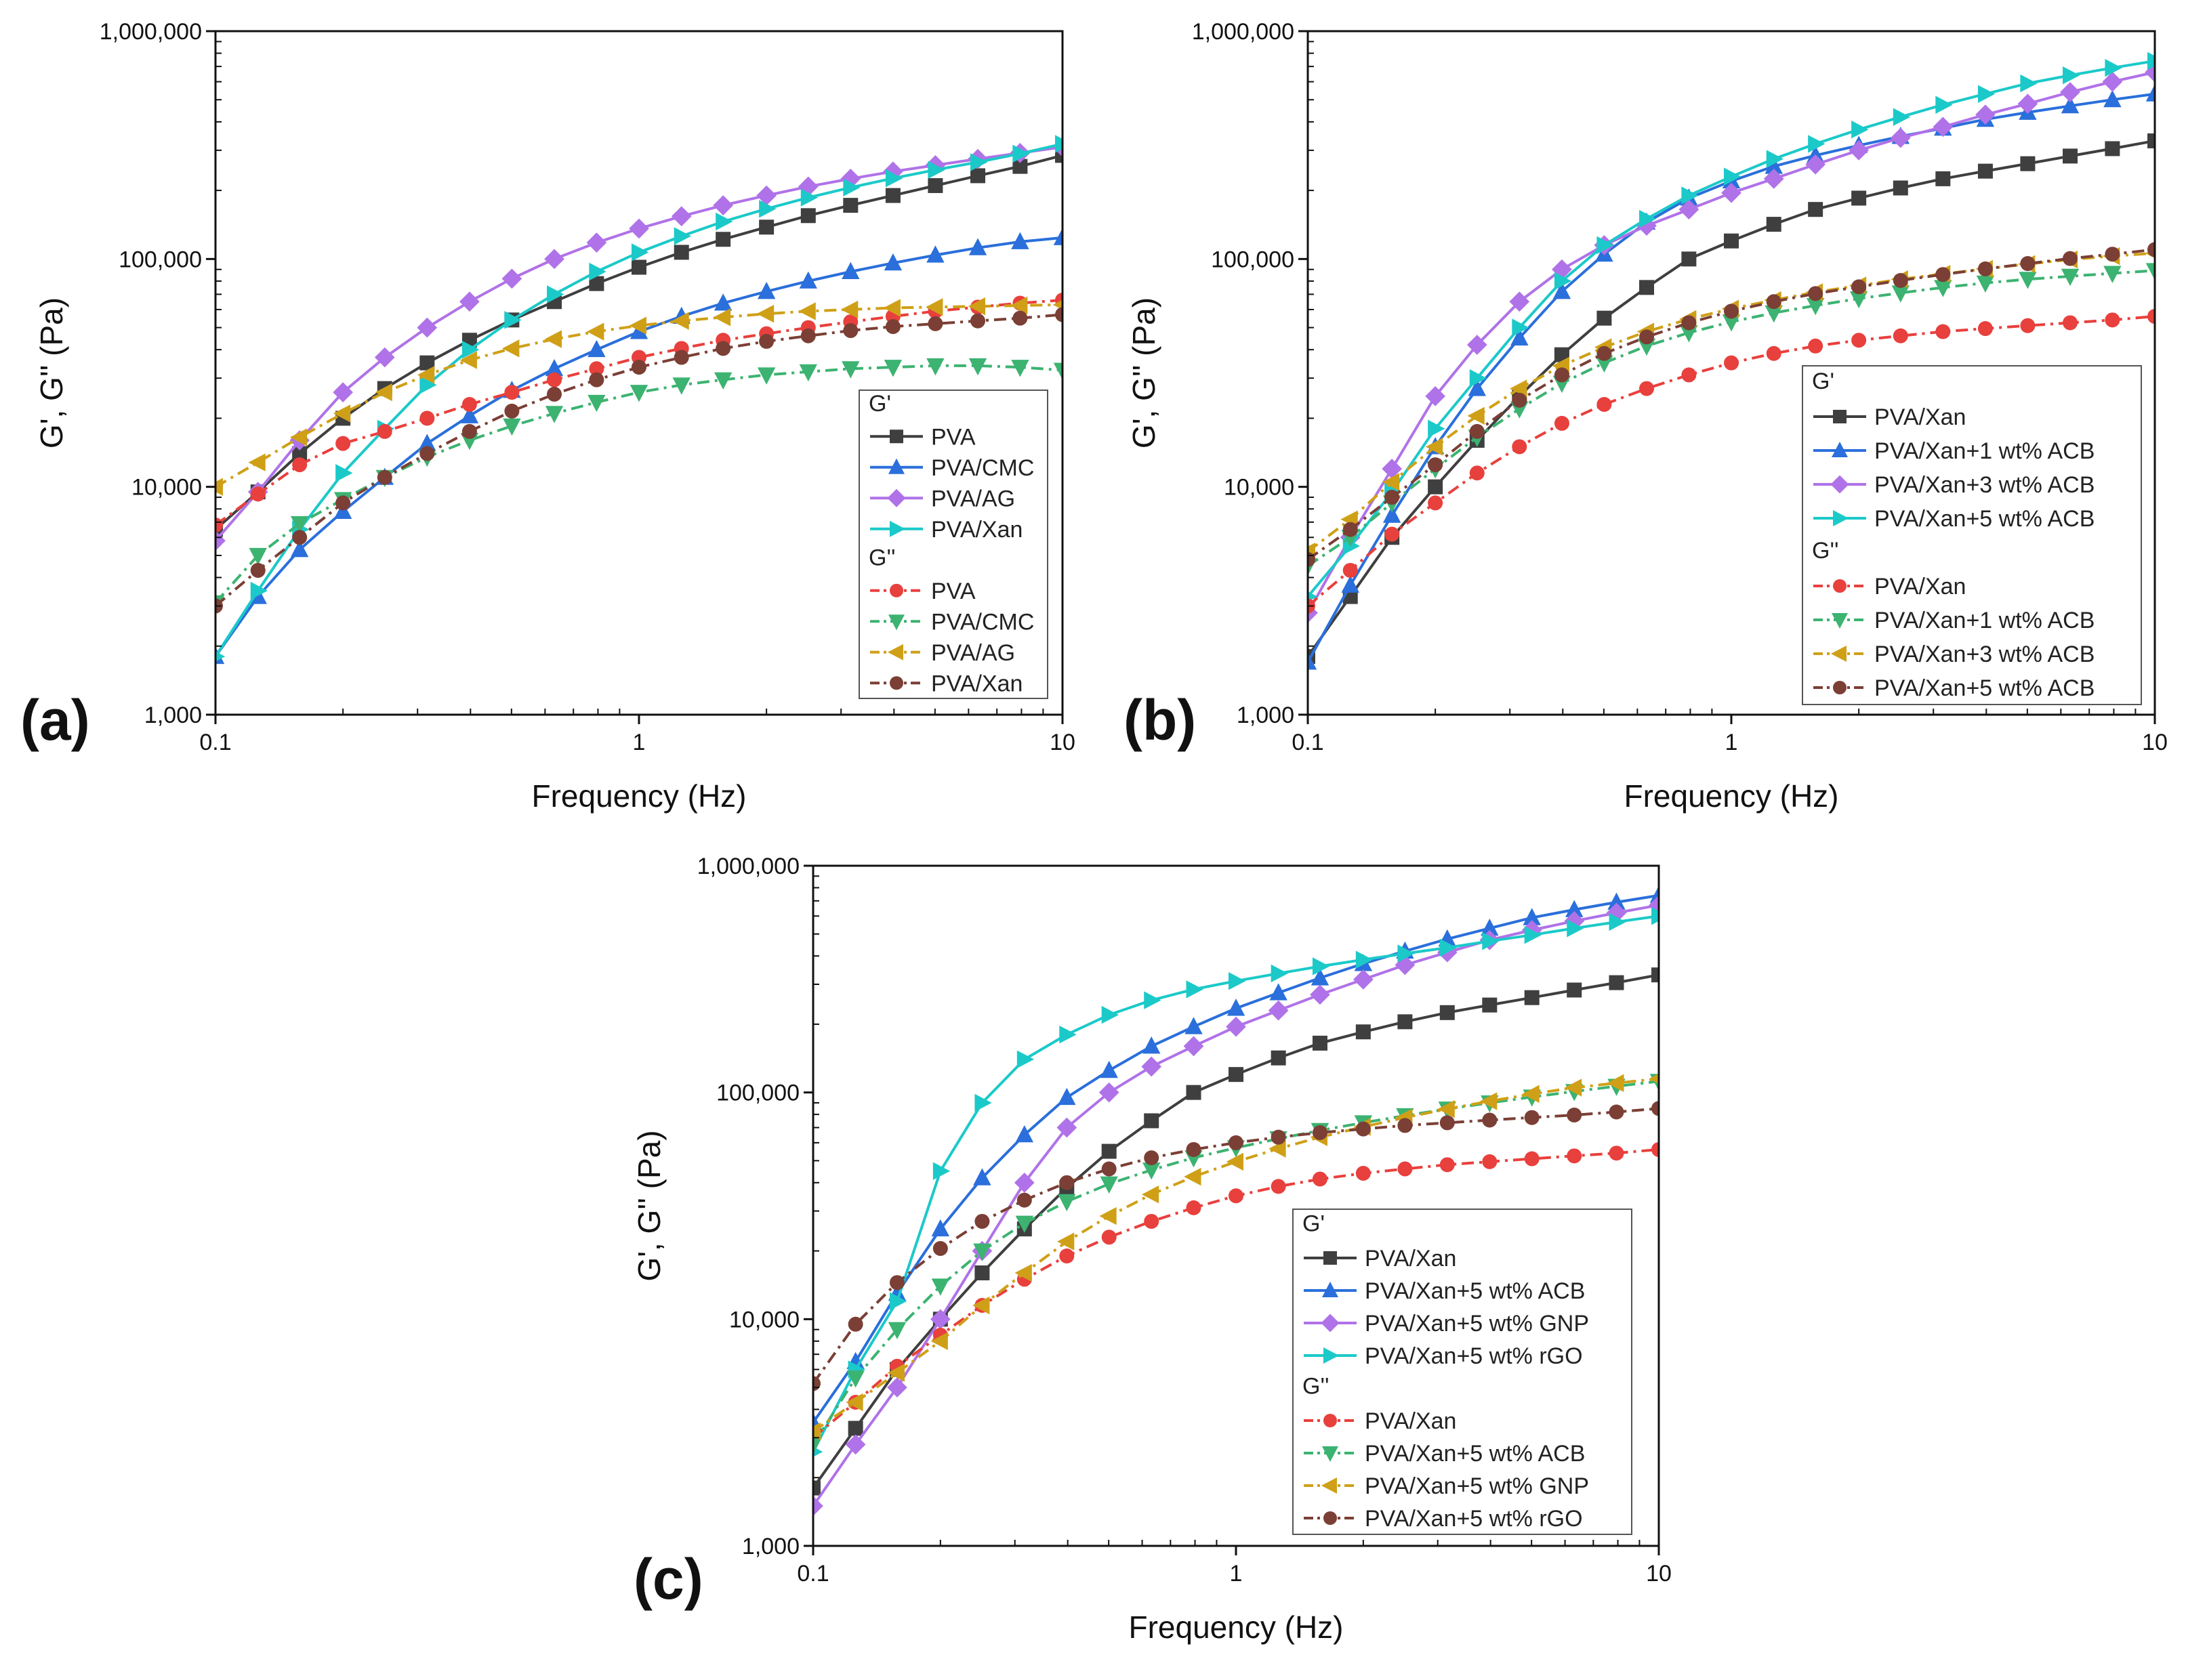 This screenshot has width=2186, height=1680. I want to click on y-tick-label: 1,000, so click(1265, 715).